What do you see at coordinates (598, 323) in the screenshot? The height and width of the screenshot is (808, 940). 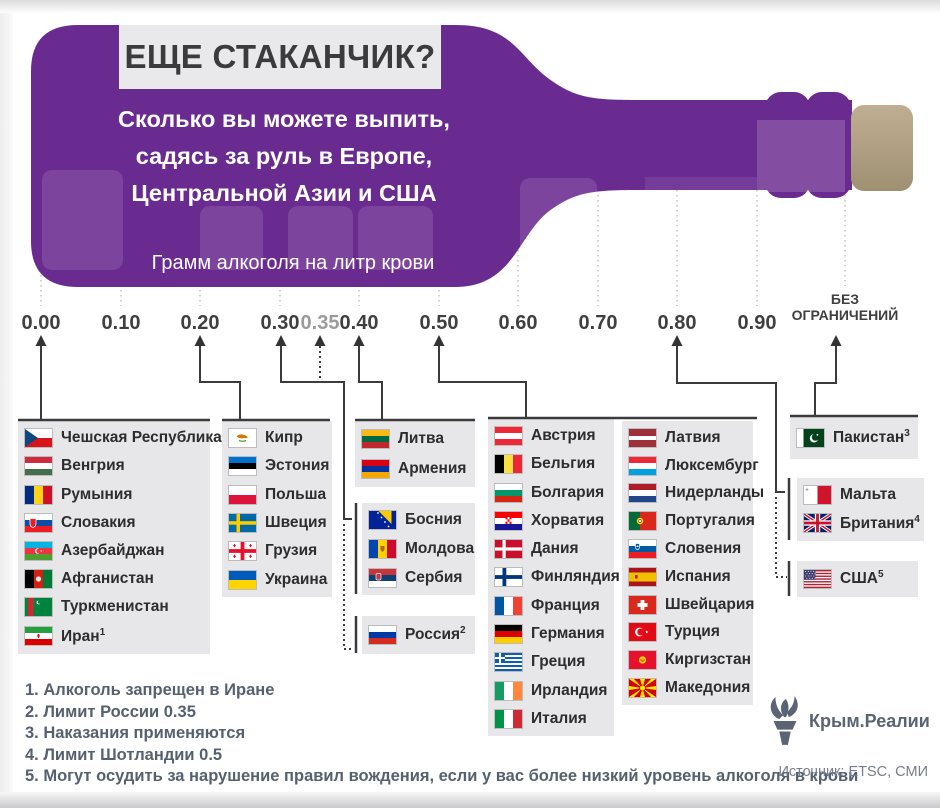 I see `tick-label-0.70: 0.70` at bounding box center [598, 323].